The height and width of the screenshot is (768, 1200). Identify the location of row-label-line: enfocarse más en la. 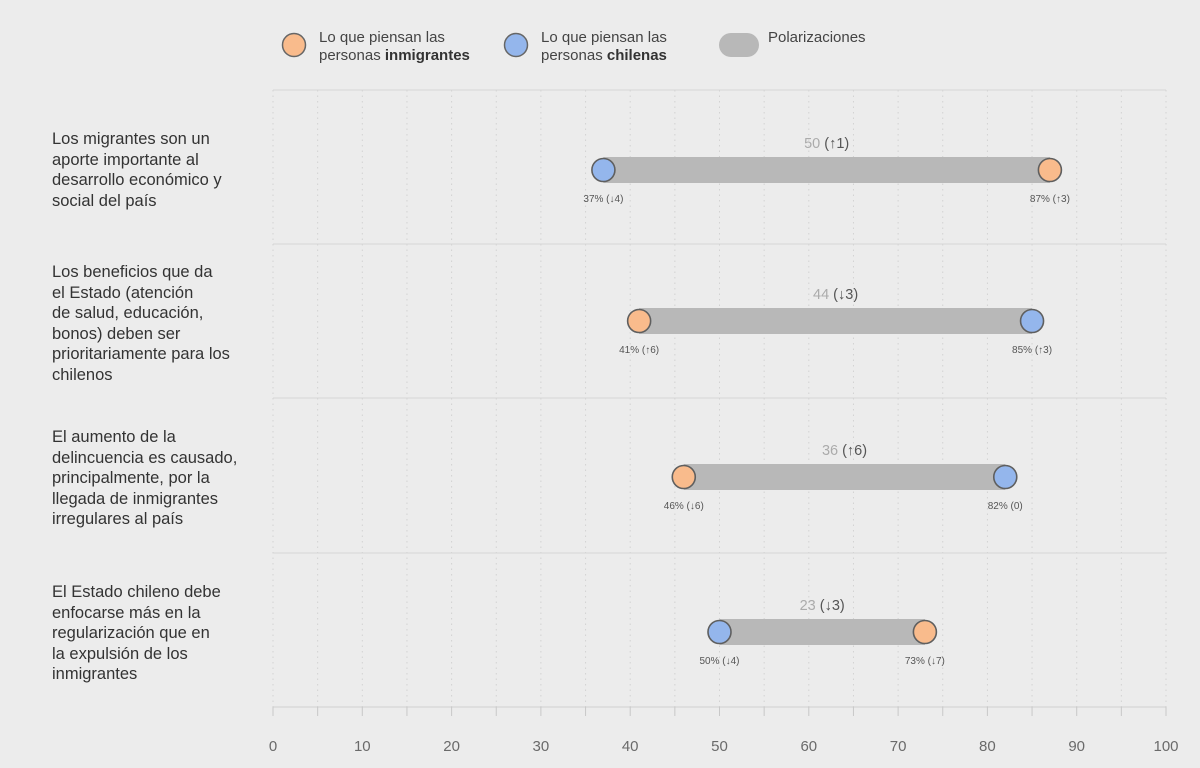
(126, 612).